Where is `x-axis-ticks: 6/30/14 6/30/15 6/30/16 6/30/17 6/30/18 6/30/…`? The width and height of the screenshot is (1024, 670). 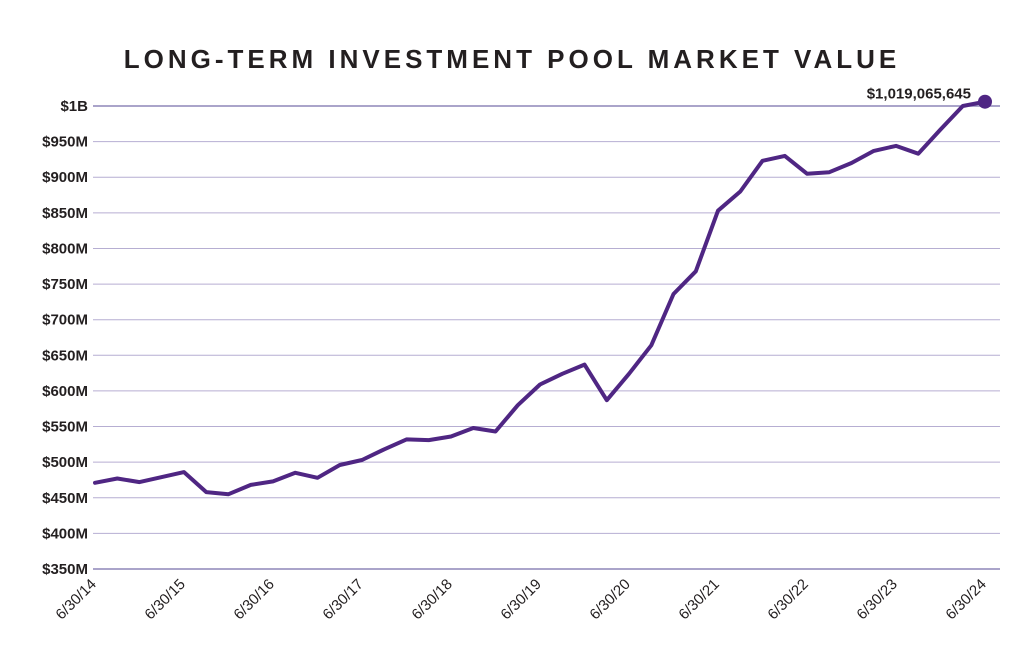 x-axis-ticks: 6/30/14 6/30/15 6/30/16 6/30/17 6/30/18 6/30/… is located at coordinates (520, 599).